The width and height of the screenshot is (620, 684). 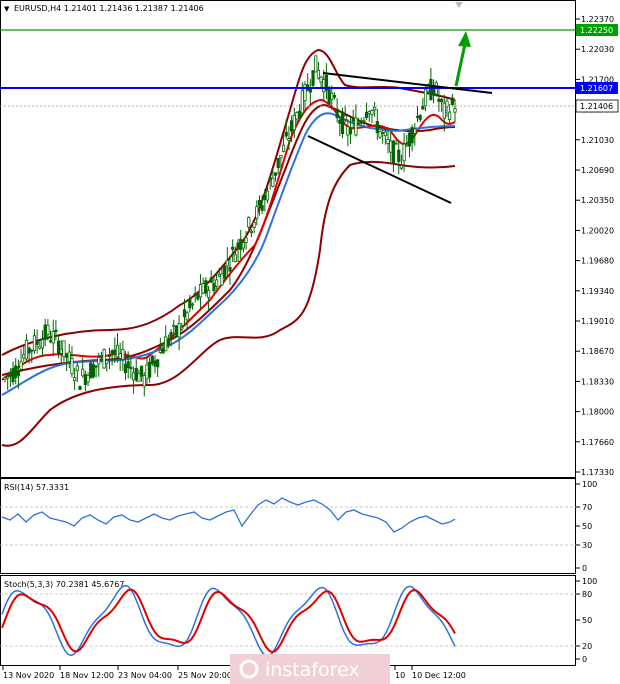 What do you see at coordinates (587, 545) in the screenshot?
I see `rsi-tick-label: 30` at bounding box center [587, 545].